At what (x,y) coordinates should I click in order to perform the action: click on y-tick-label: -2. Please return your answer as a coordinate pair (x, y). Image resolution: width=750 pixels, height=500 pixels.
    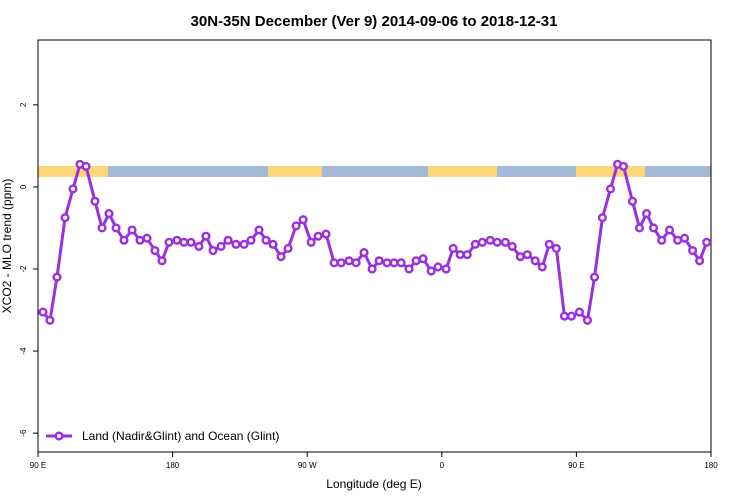
    Looking at the image, I should click on (23, 269).